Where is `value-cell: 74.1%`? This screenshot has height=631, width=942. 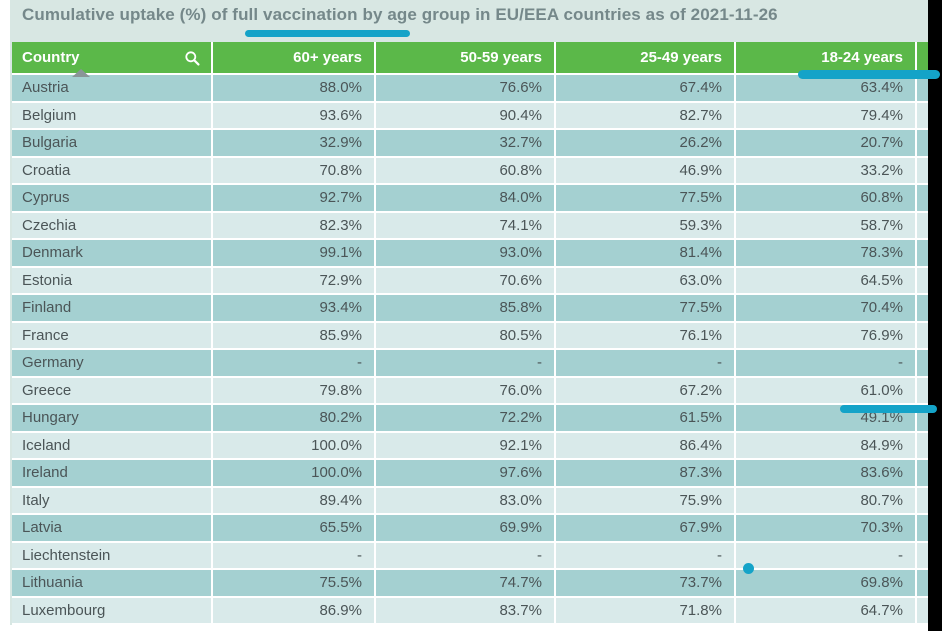
value-cell: 74.1% is located at coordinates (466, 226).